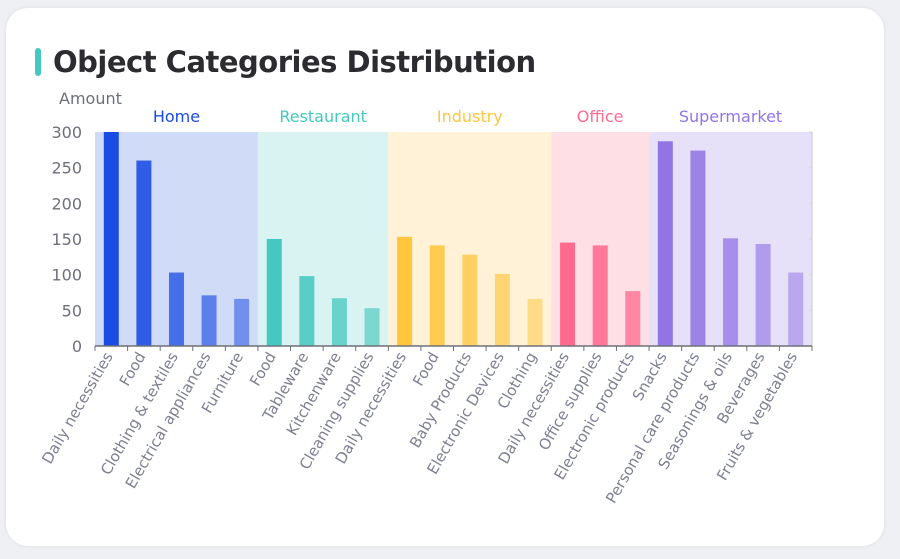 The image size is (900, 559). What do you see at coordinates (66, 132) in the screenshot?
I see `y-tick-label: 300` at bounding box center [66, 132].